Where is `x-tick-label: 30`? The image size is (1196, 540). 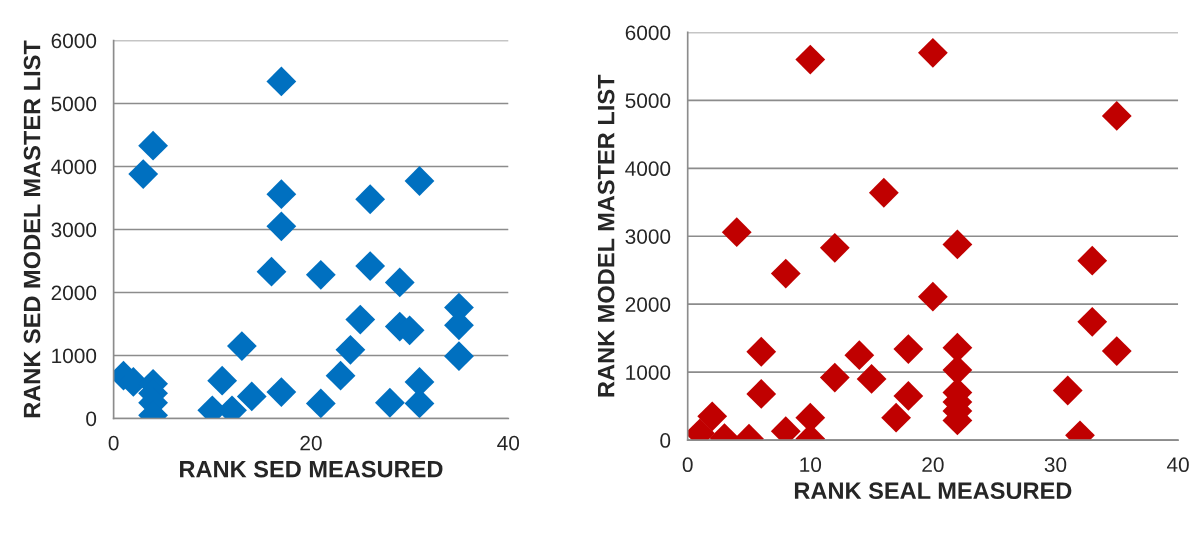
x-tick-label: 30 is located at coordinates (1055, 465).